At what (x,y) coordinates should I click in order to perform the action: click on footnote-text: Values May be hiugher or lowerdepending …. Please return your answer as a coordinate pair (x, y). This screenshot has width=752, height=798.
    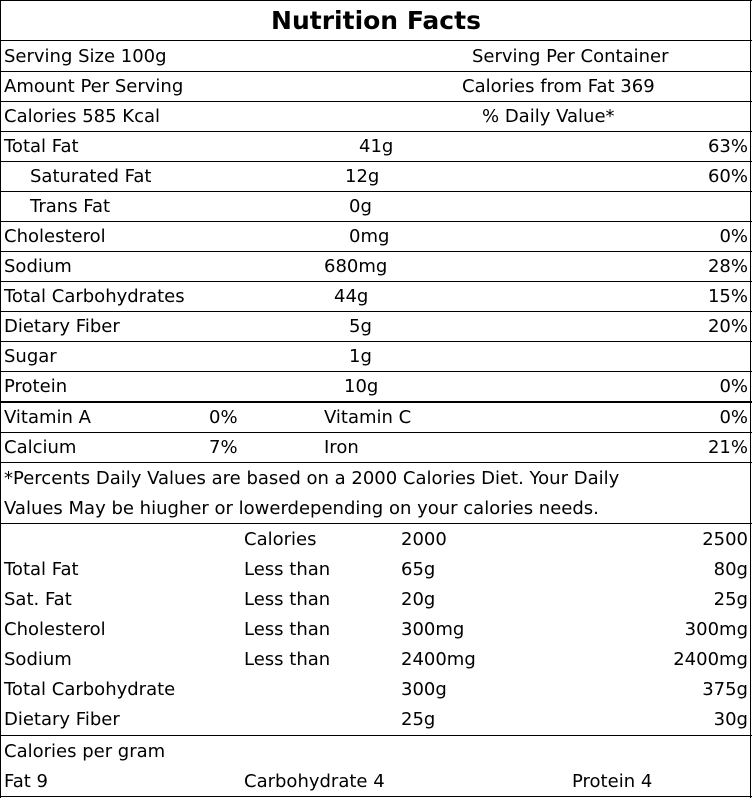
    Looking at the image, I should click on (301, 508).